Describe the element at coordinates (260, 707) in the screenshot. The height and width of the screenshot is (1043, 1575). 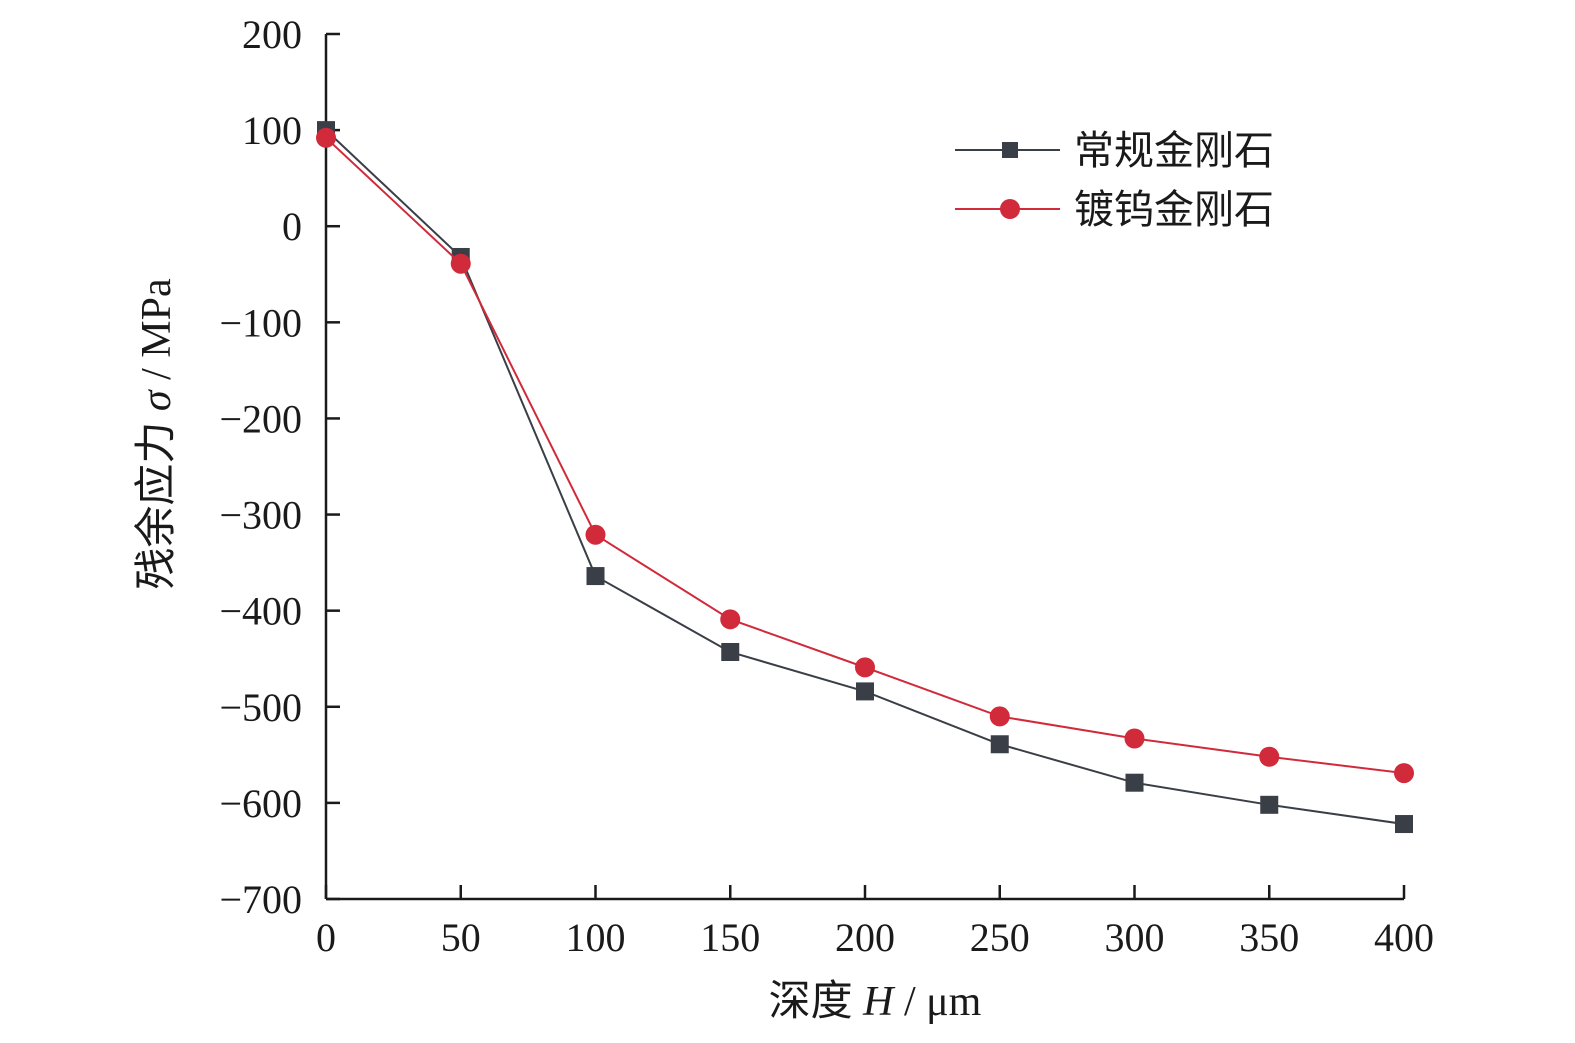
I see `y-tick-label: −500` at that location.